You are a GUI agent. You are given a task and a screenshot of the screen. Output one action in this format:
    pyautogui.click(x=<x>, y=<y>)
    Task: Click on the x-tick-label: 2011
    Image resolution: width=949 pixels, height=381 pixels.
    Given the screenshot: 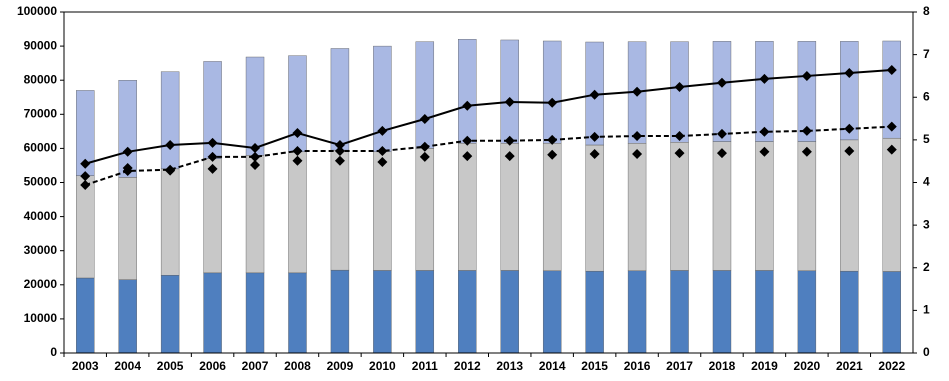 What is the action you would take?
    pyautogui.click(x=425, y=366)
    